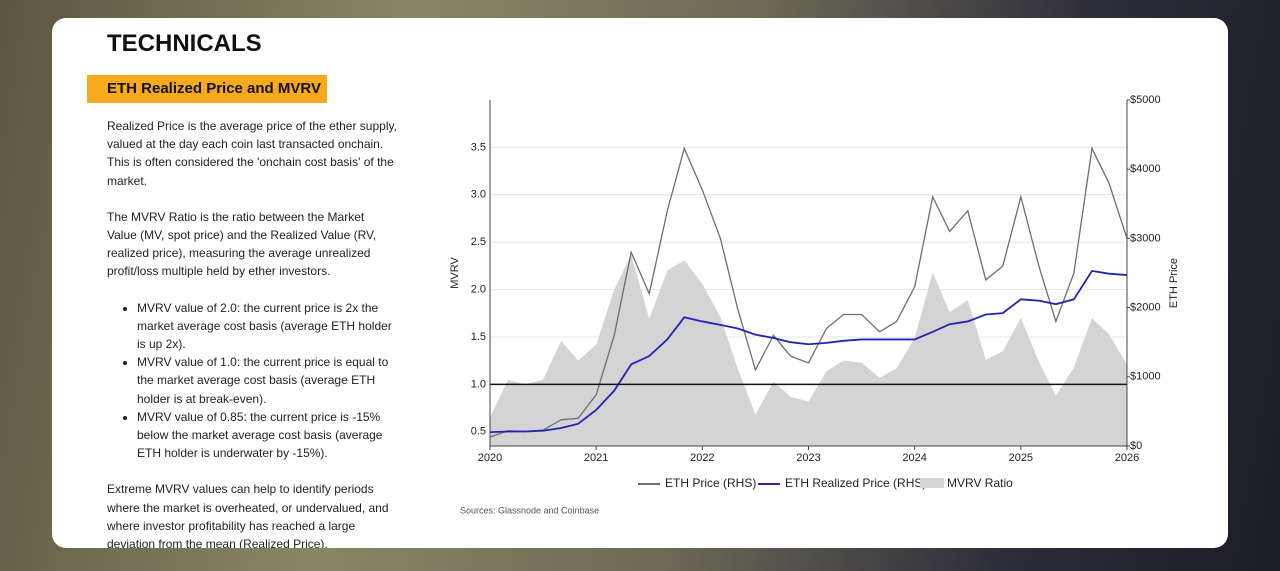 This screenshot has height=571, width=1280. Describe the element at coordinates (1145, 238) in the screenshot. I see `y2-tick-label: $3000` at that location.